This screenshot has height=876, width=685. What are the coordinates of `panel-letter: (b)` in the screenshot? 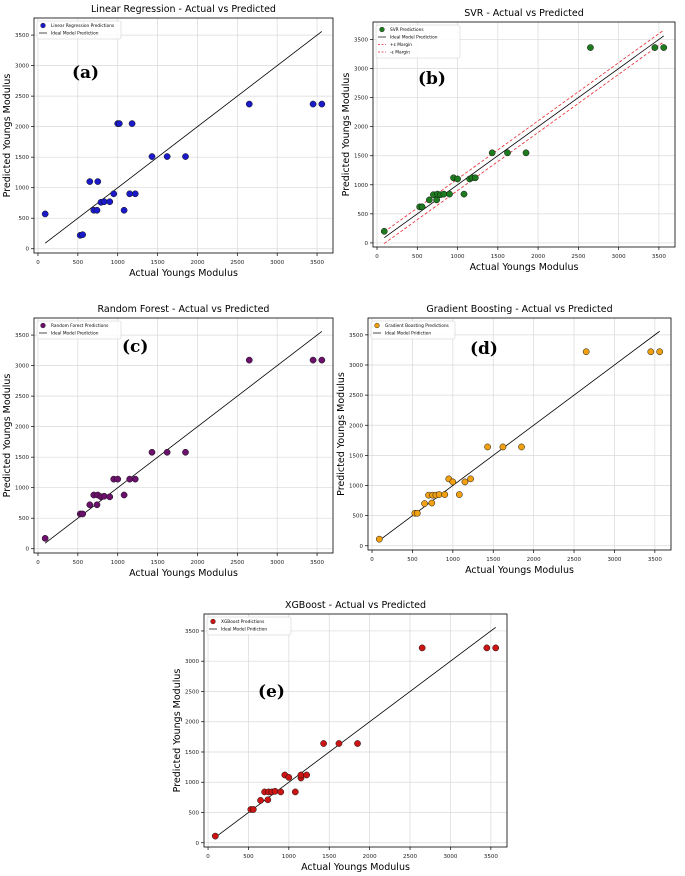 It's located at (432, 79).